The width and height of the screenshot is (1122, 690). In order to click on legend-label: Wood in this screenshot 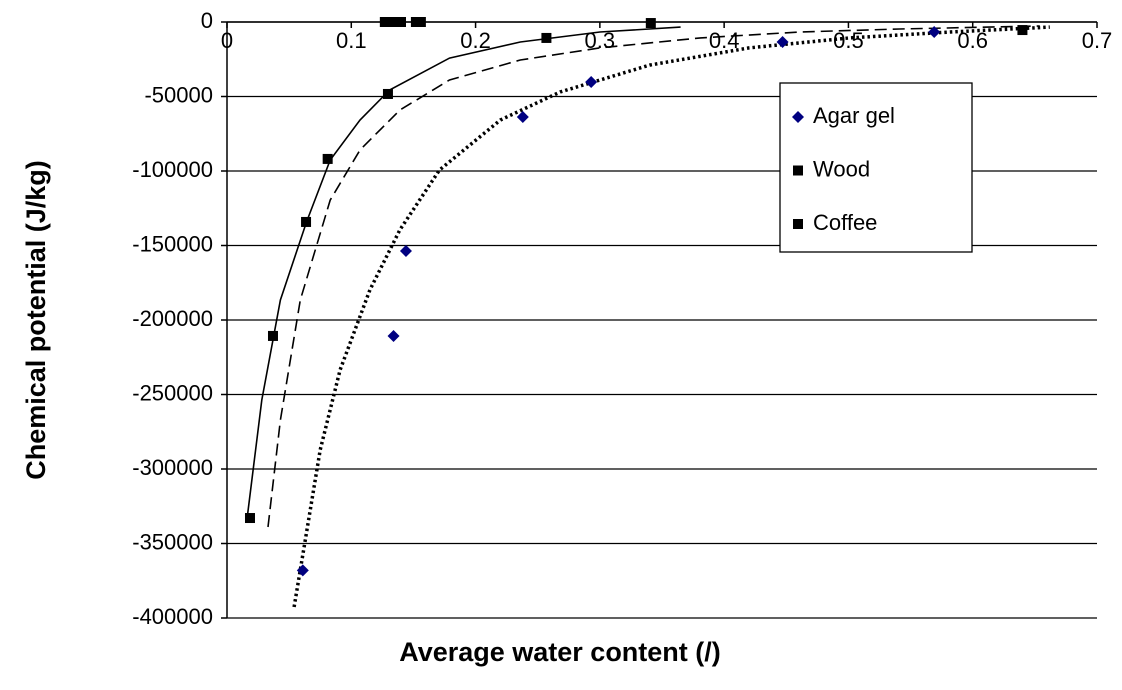, I will do `click(841, 168)`.